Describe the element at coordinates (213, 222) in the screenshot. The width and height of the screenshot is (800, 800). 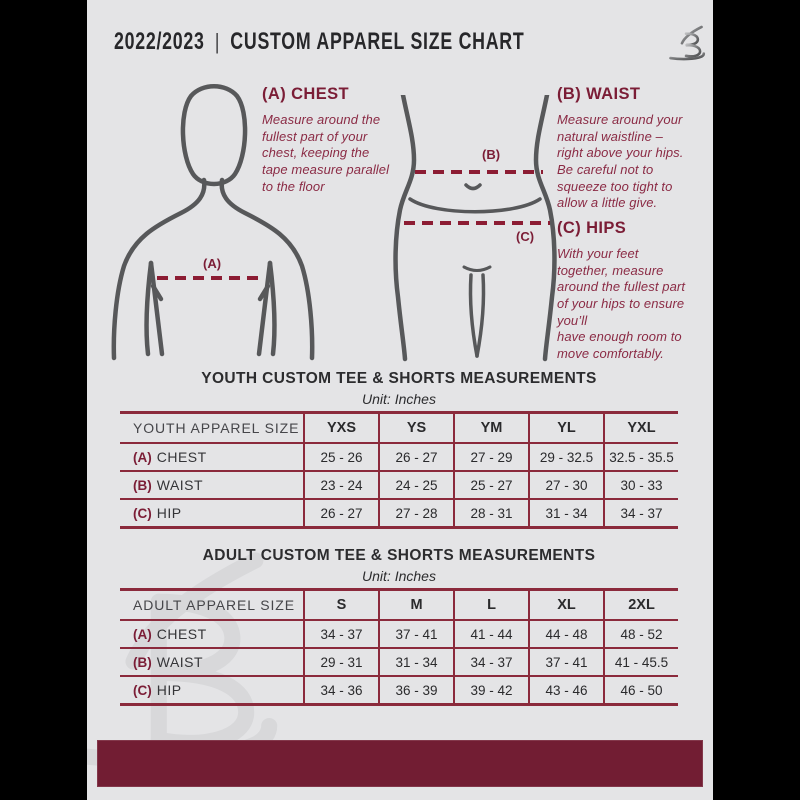
I see `upper-body-figure: (A)` at that location.